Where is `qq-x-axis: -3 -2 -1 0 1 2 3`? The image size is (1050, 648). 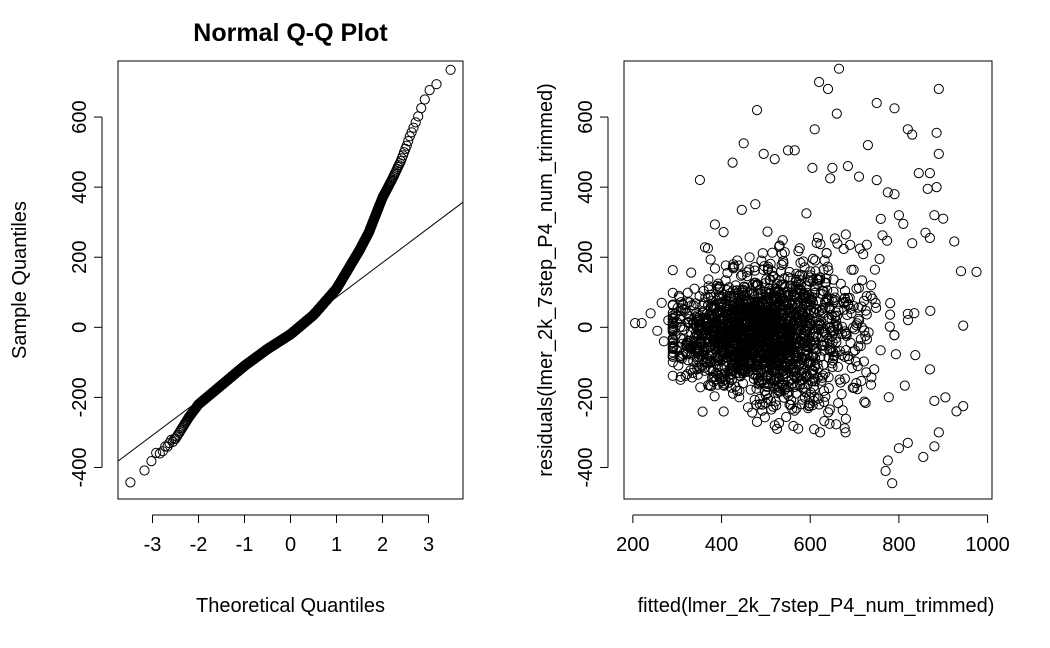
qq-x-axis: -3 -2 -1 0 1 2 3 is located at coordinates (289, 535).